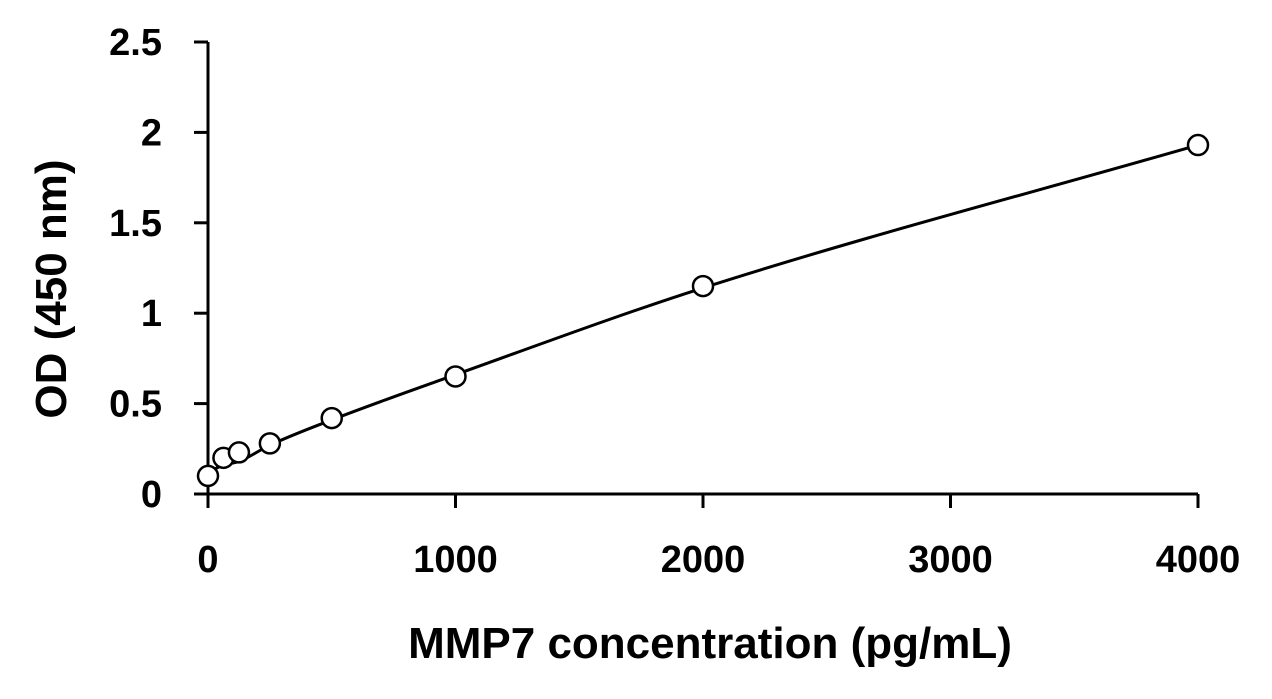 The width and height of the screenshot is (1272, 699). What do you see at coordinates (207, 560) in the screenshot?
I see `x-tick-label: 0` at bounding box center [207, 560].